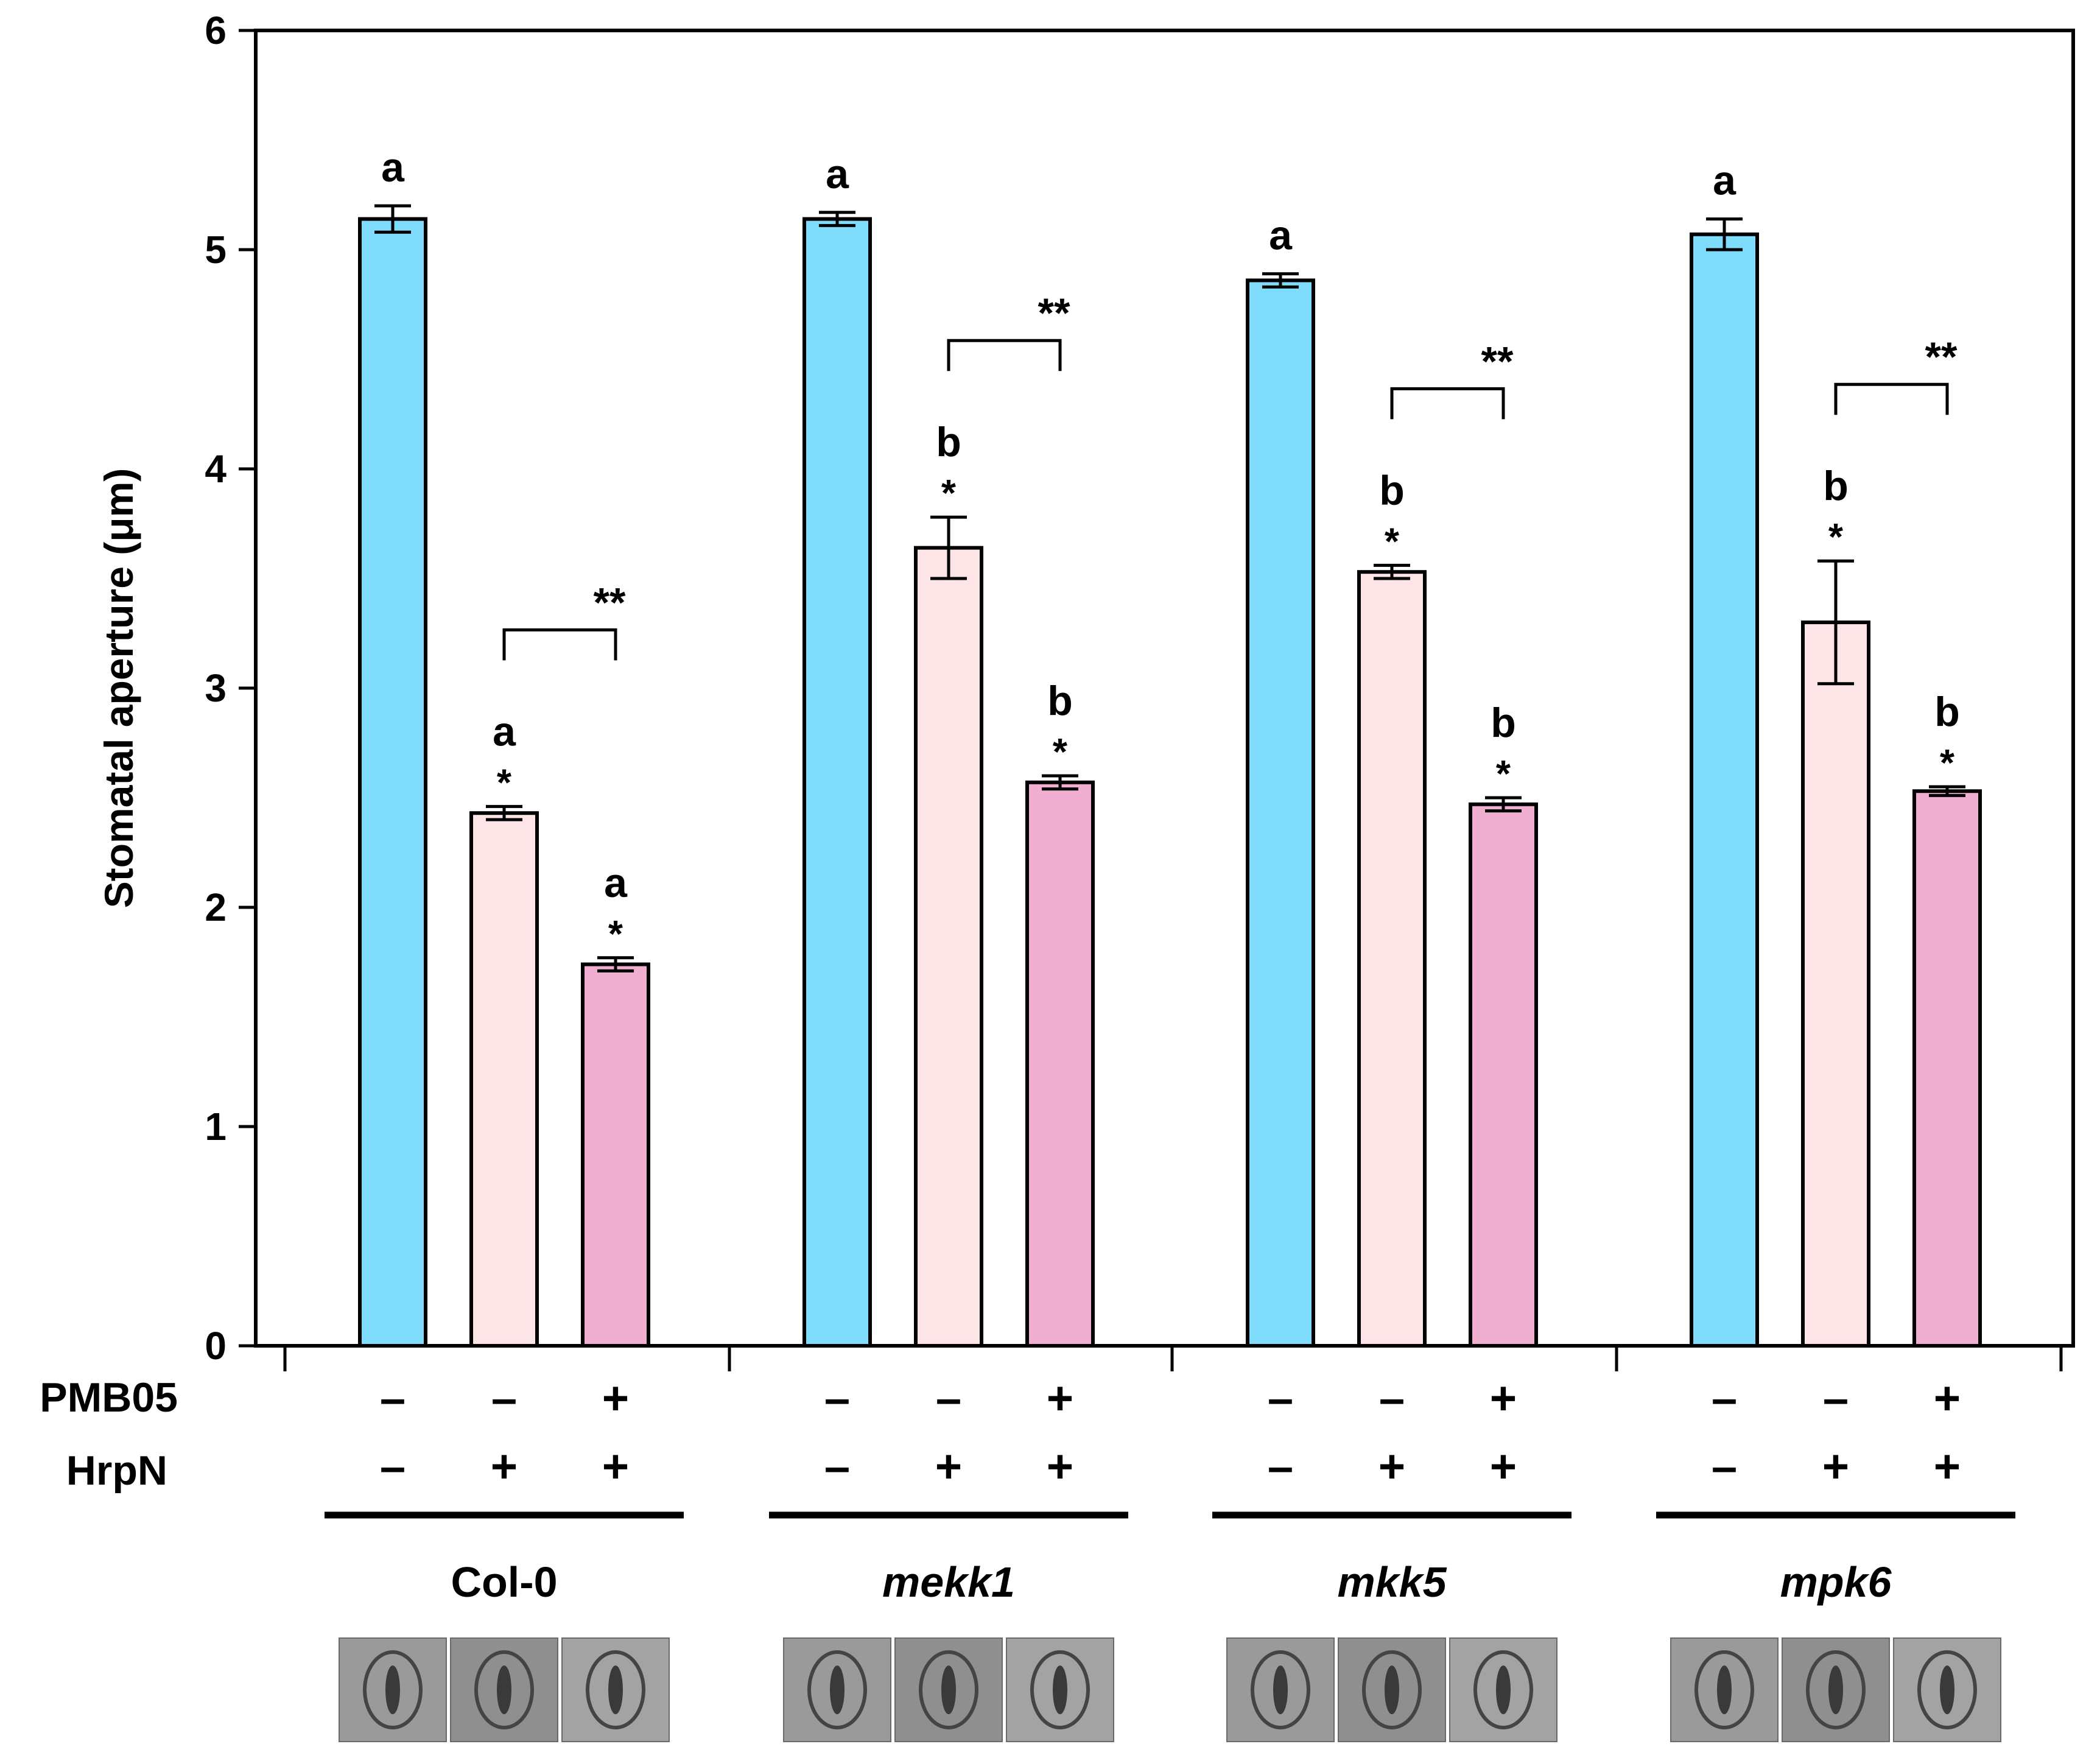  What do you see at coordinates (216, 1346) in the screenshot?
I see `y-tick-label: 0` at bounding box center [216, 1346].